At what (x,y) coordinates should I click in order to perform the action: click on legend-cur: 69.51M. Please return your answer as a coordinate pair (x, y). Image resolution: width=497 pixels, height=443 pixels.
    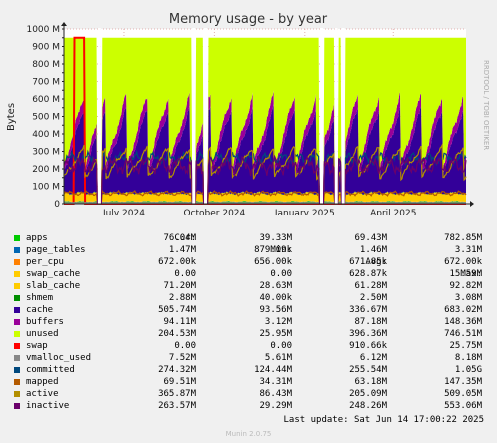
    Looking at the image, I should click on (179, 382).